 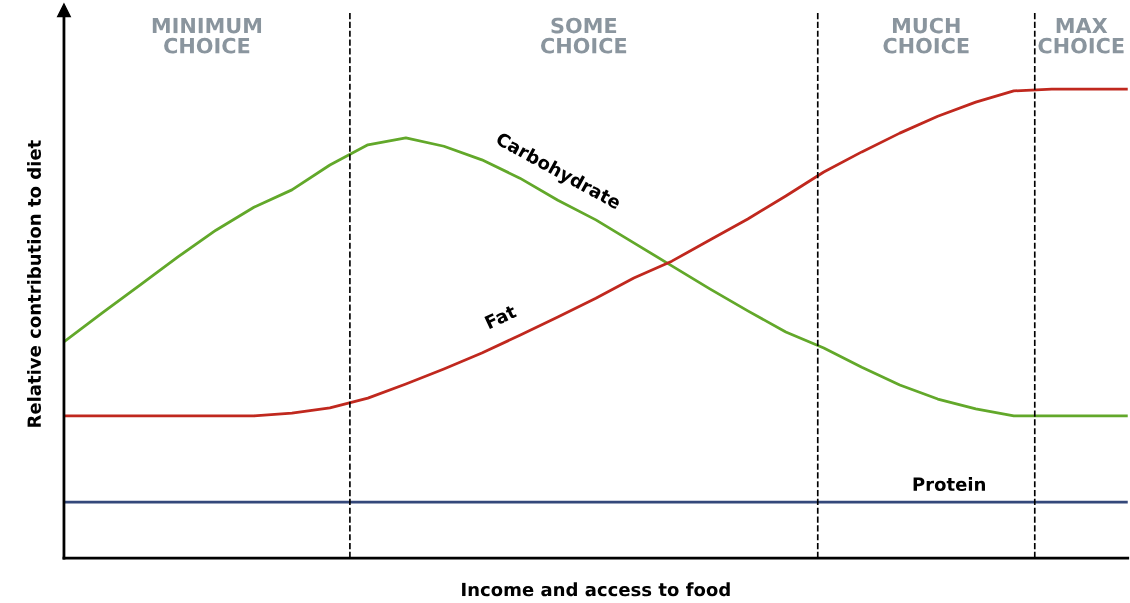 What do you see at coordinates (207, 35) in the screenshot?
I see `text: MINIMUM CHOICE` at bounding box center [207, 35].